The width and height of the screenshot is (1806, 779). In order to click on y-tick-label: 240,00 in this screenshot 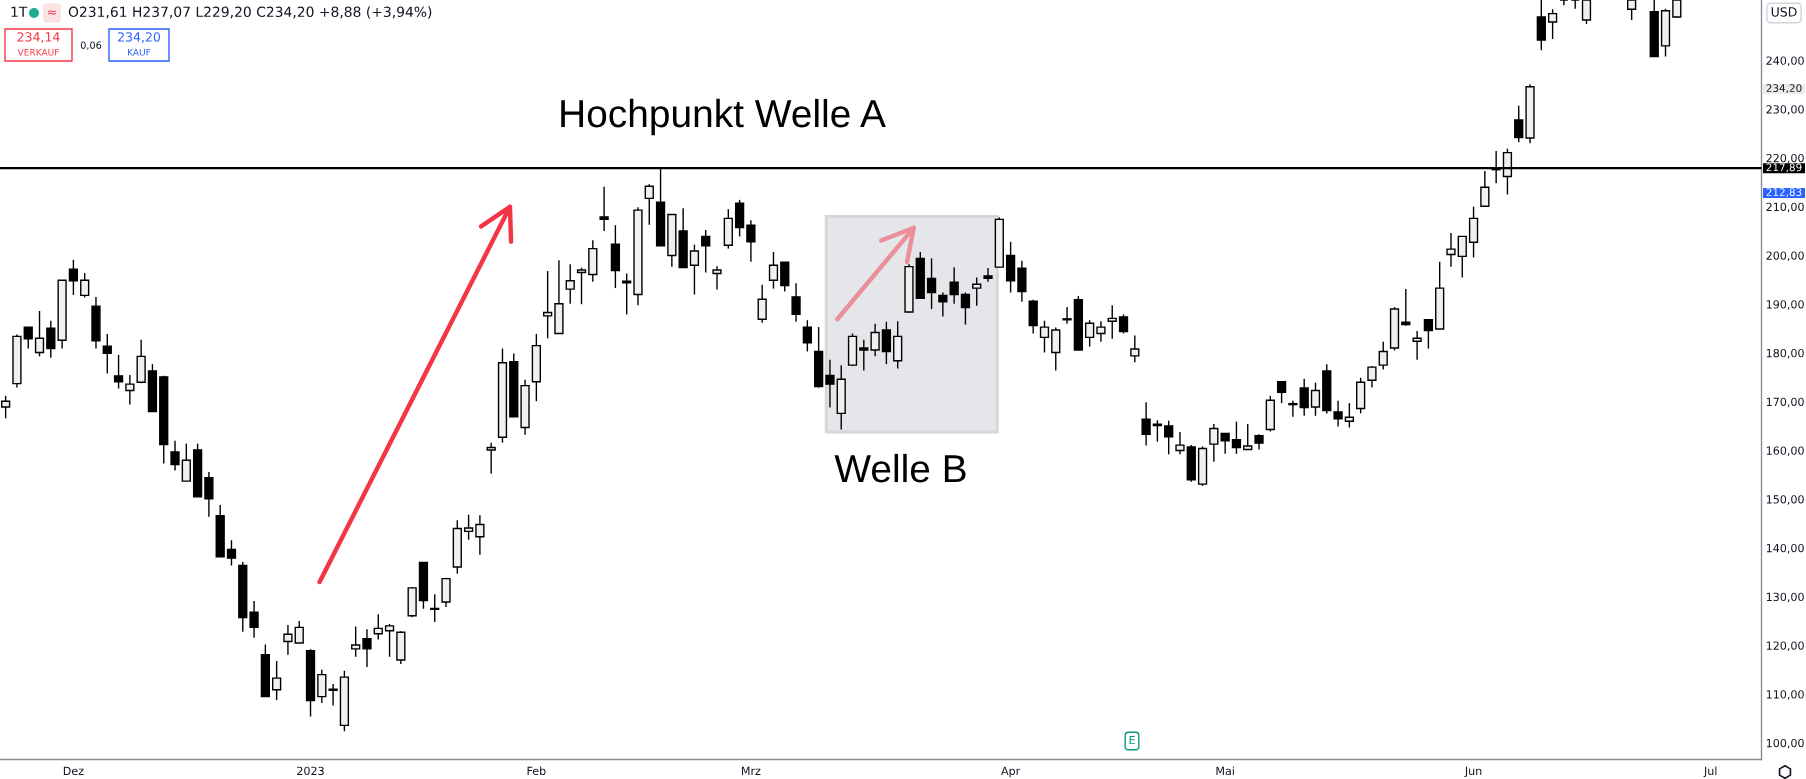, I will do `click(1785, 61)`.